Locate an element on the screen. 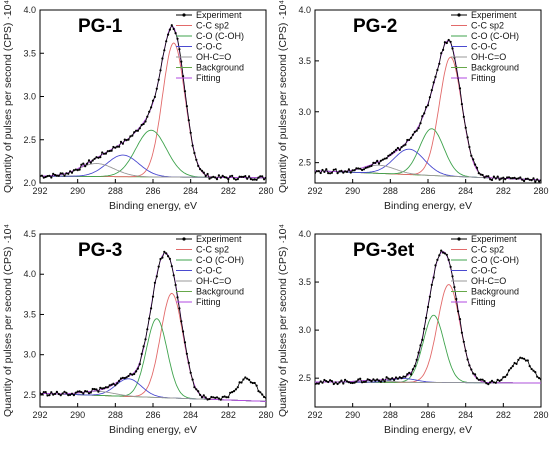  legend-marker-experiment is located at coordinates (184, 239).